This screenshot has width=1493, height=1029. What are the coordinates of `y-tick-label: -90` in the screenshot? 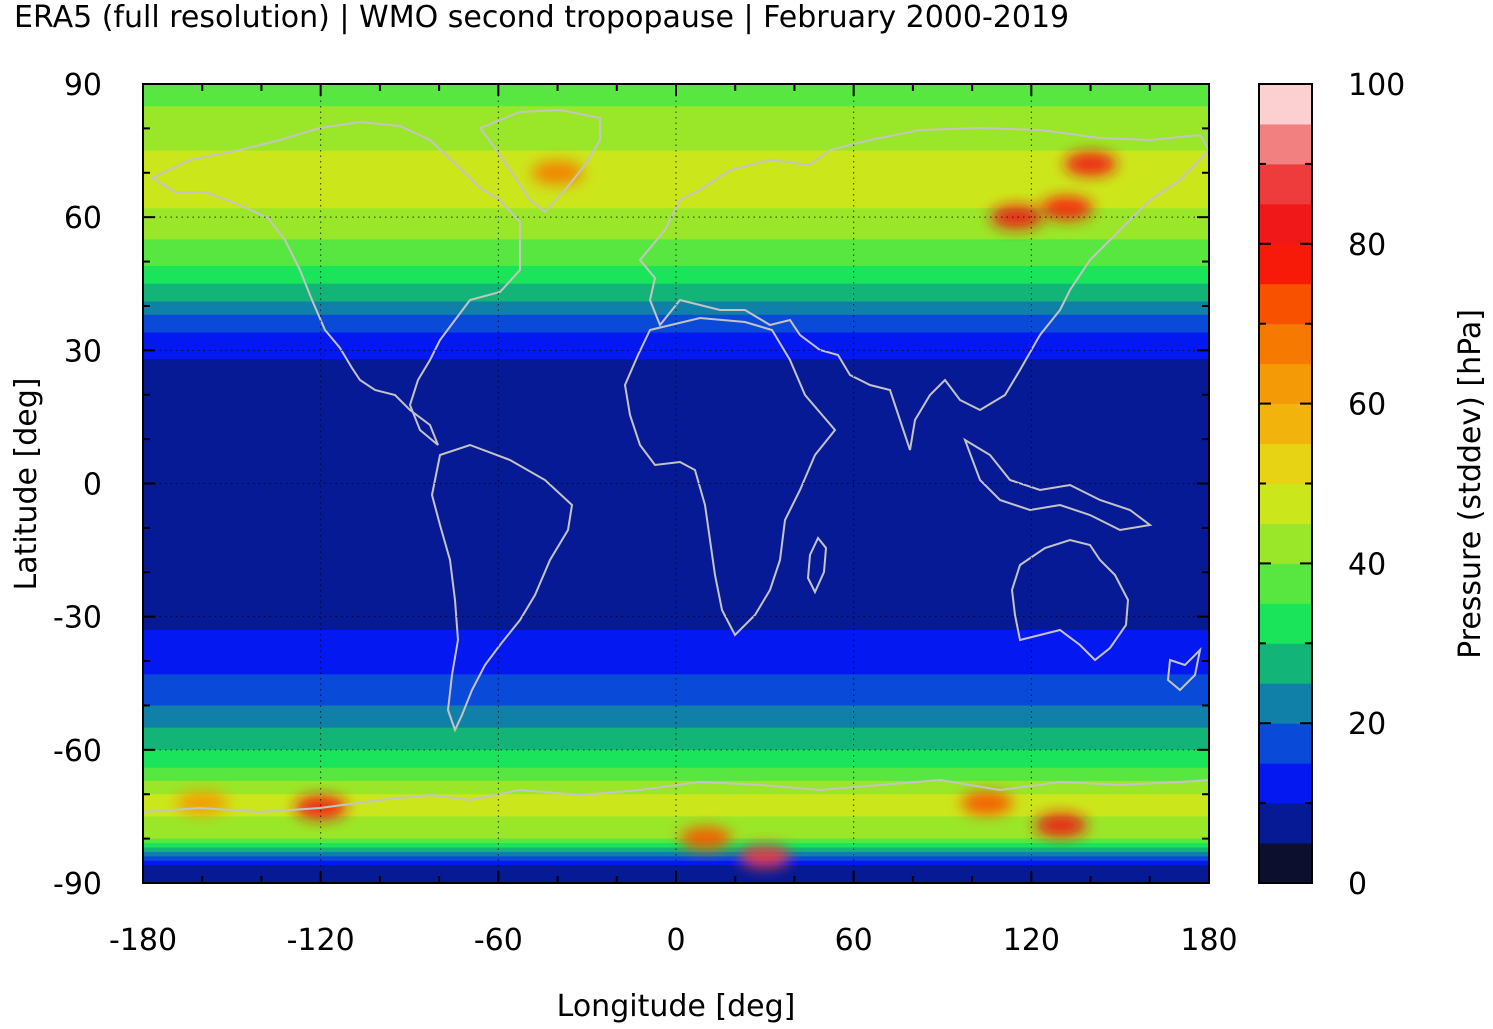 It's located at (77, 884).